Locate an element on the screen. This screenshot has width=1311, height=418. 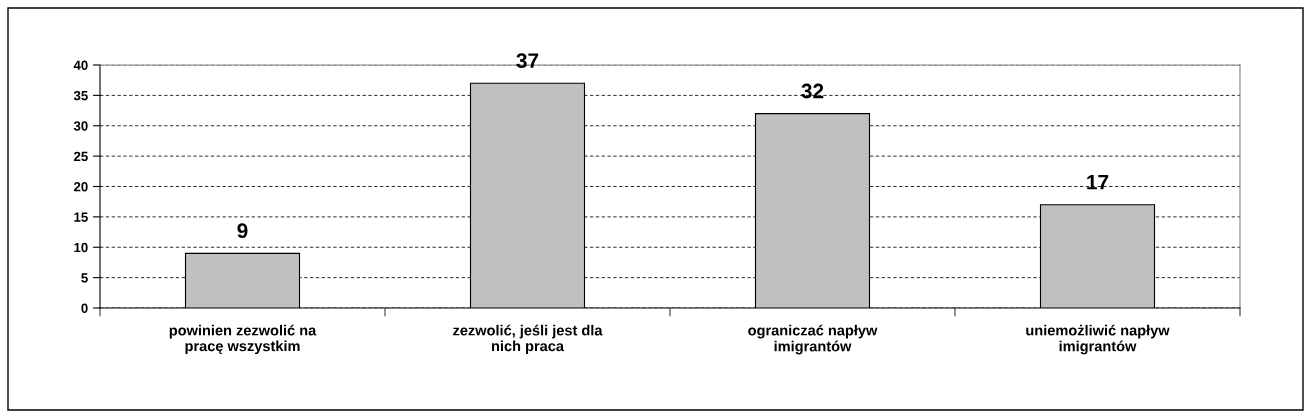
y-tick-label: 30 is located at coordinates (80, 126).